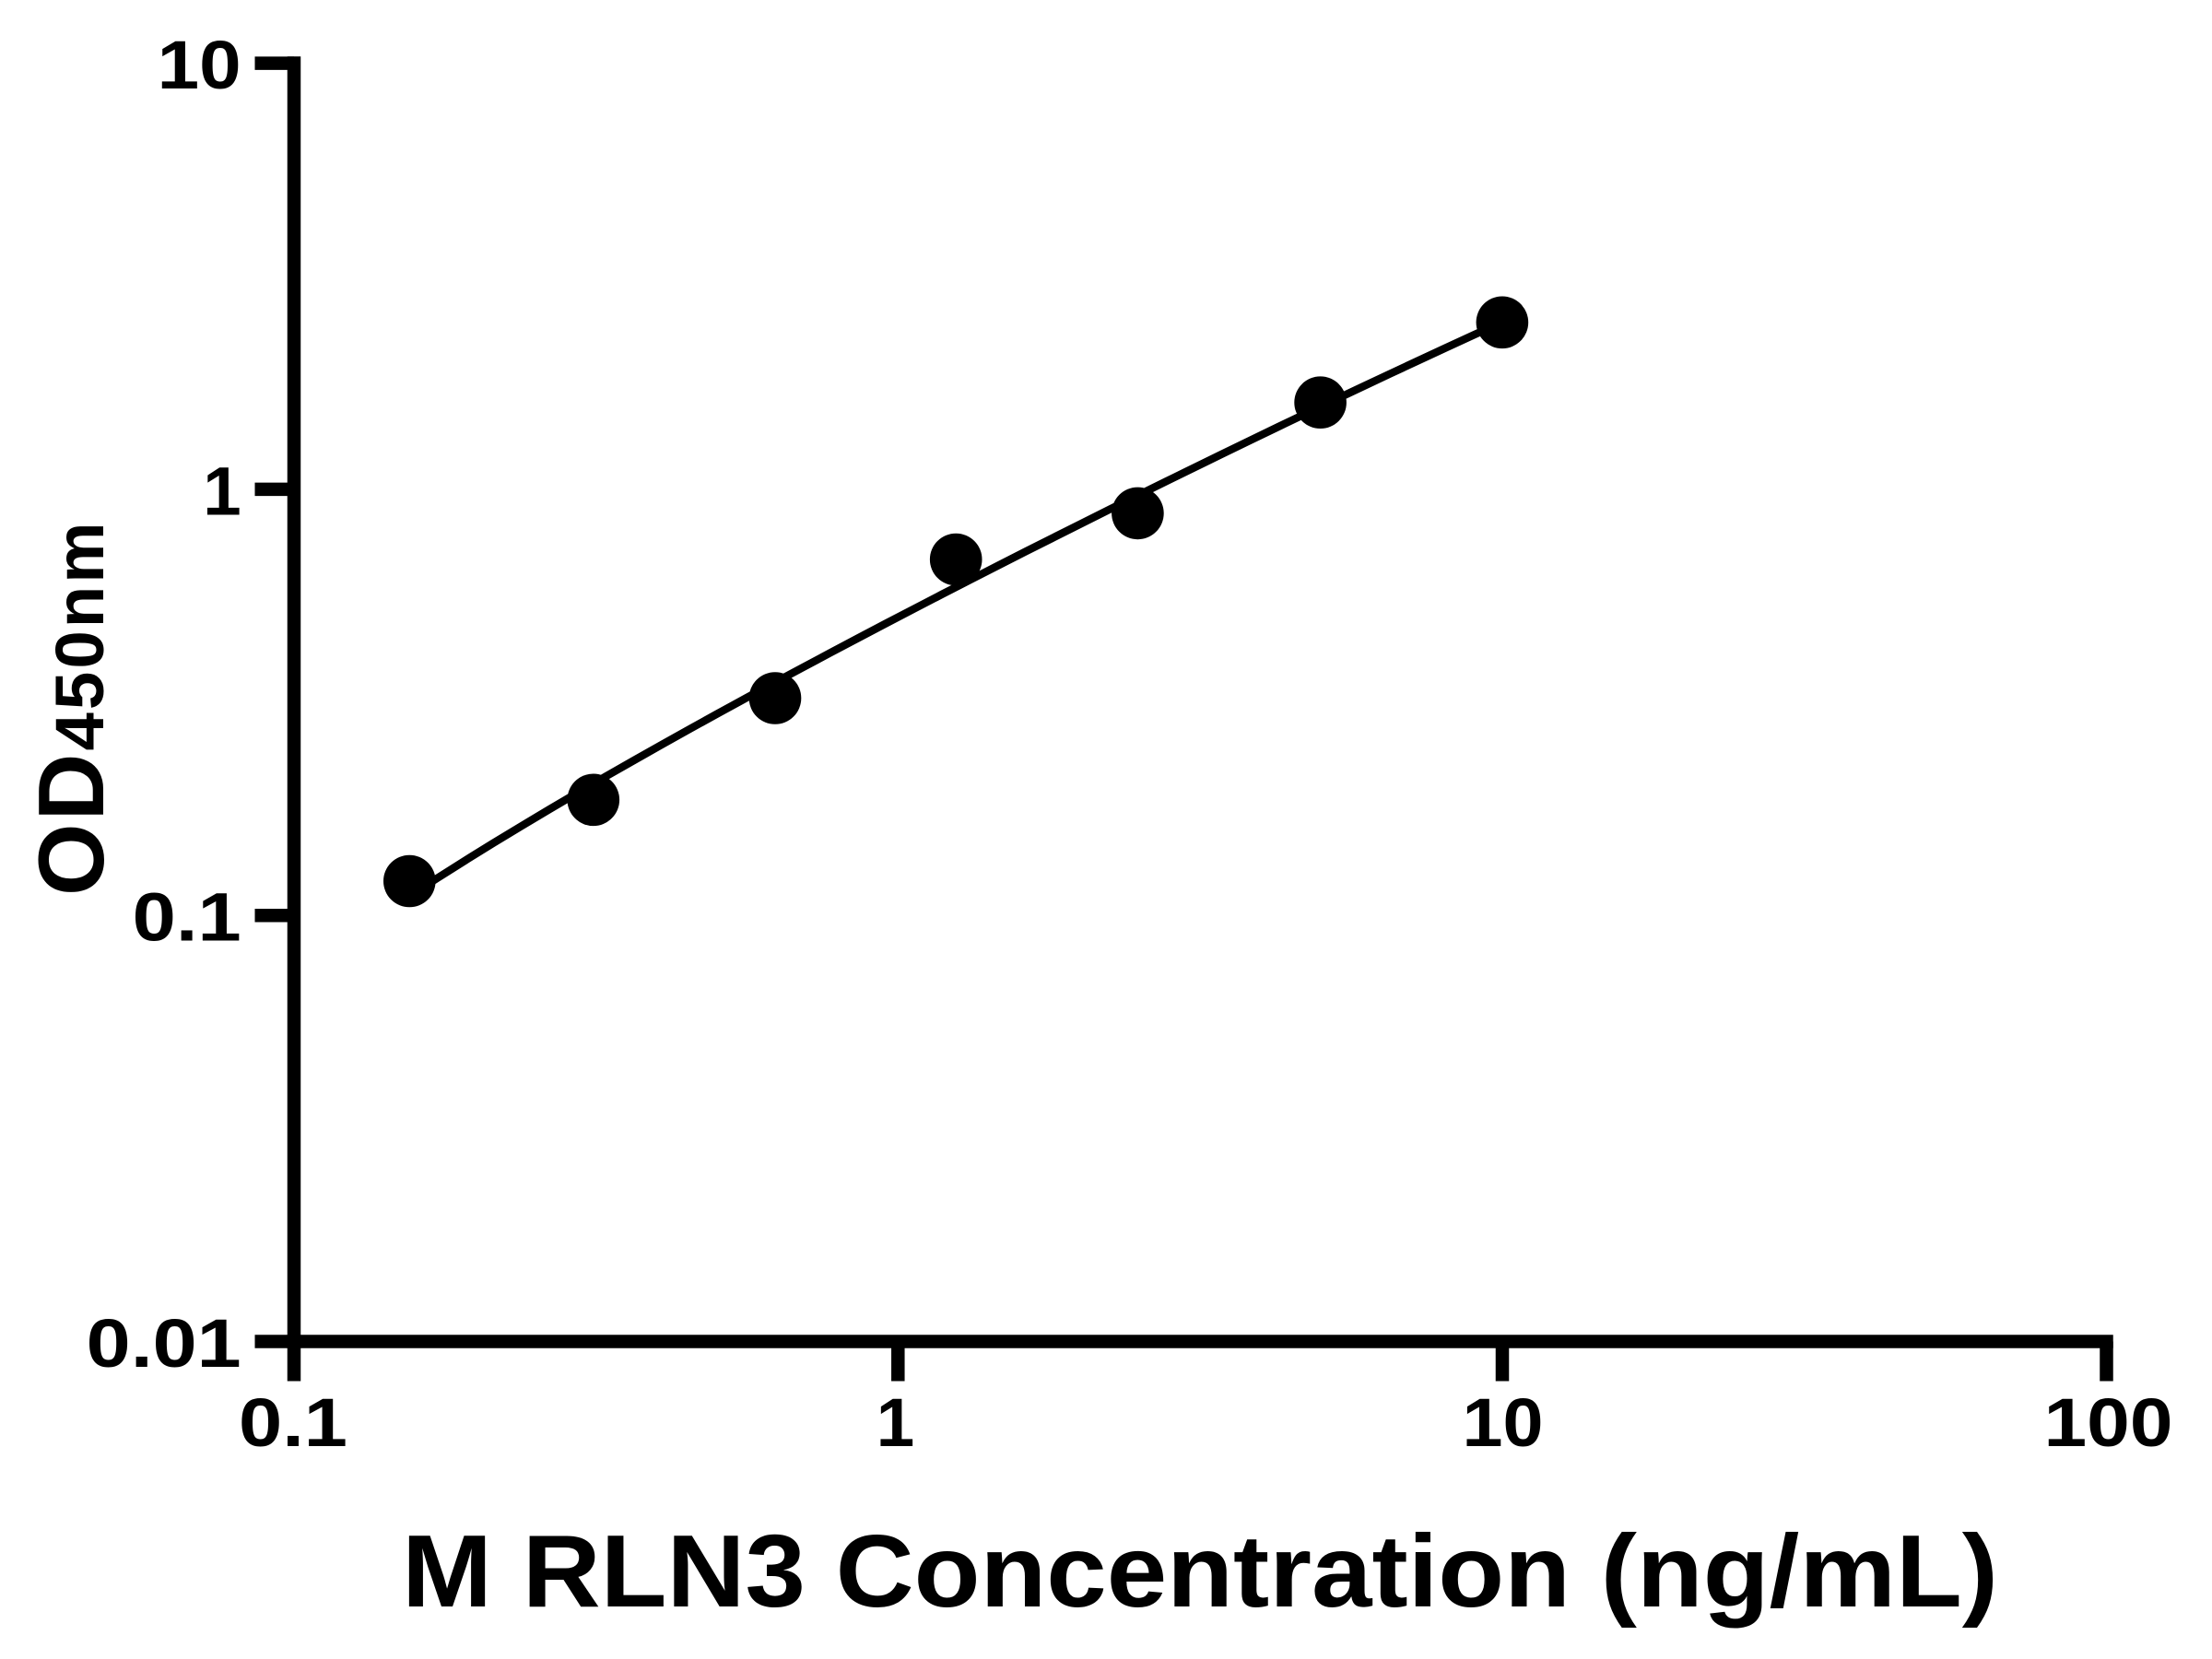 Image resolution: width=2212 pixels, height=1659 pixels. I want to click on svg-text: 450nm, so click(79, 634).